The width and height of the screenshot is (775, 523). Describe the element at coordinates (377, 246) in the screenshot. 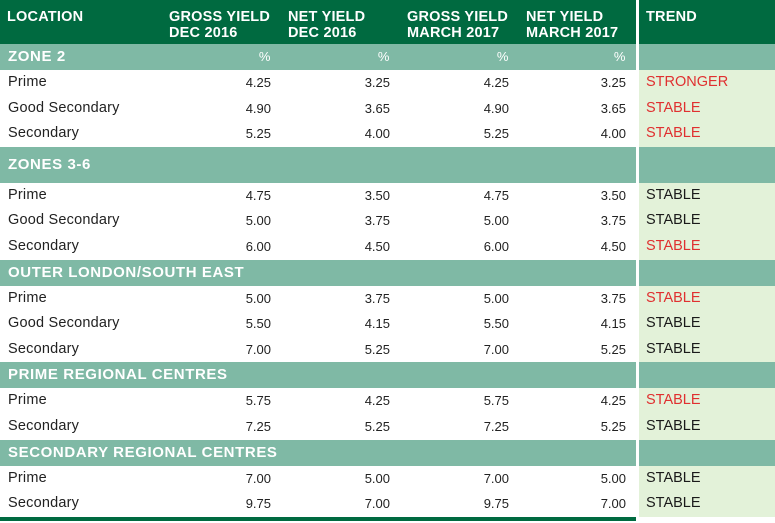

I see `yield-value: 4.50` at that location.